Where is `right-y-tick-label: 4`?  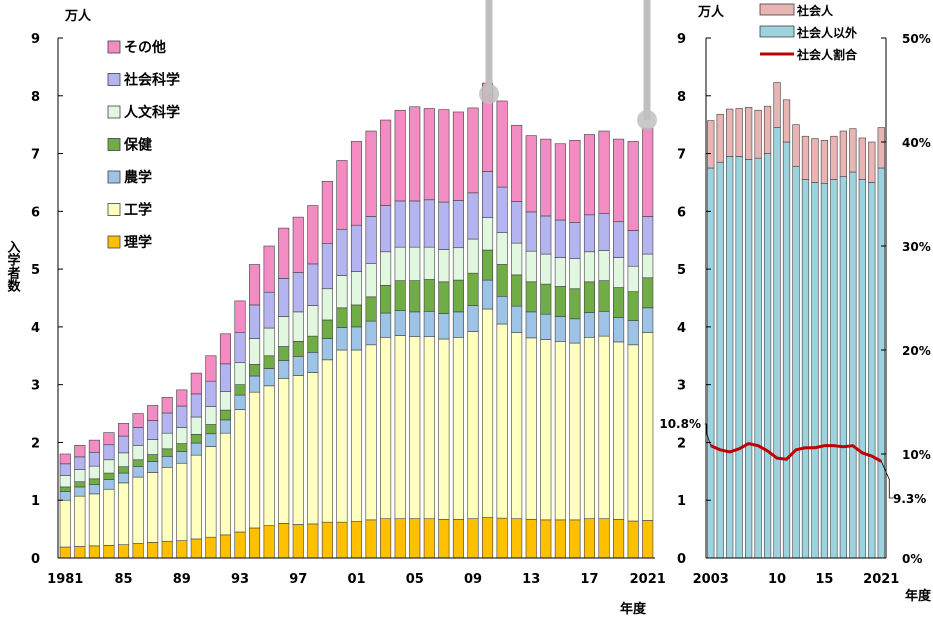
right-y-tick-label: 4 is located at coordinates (681, 328).